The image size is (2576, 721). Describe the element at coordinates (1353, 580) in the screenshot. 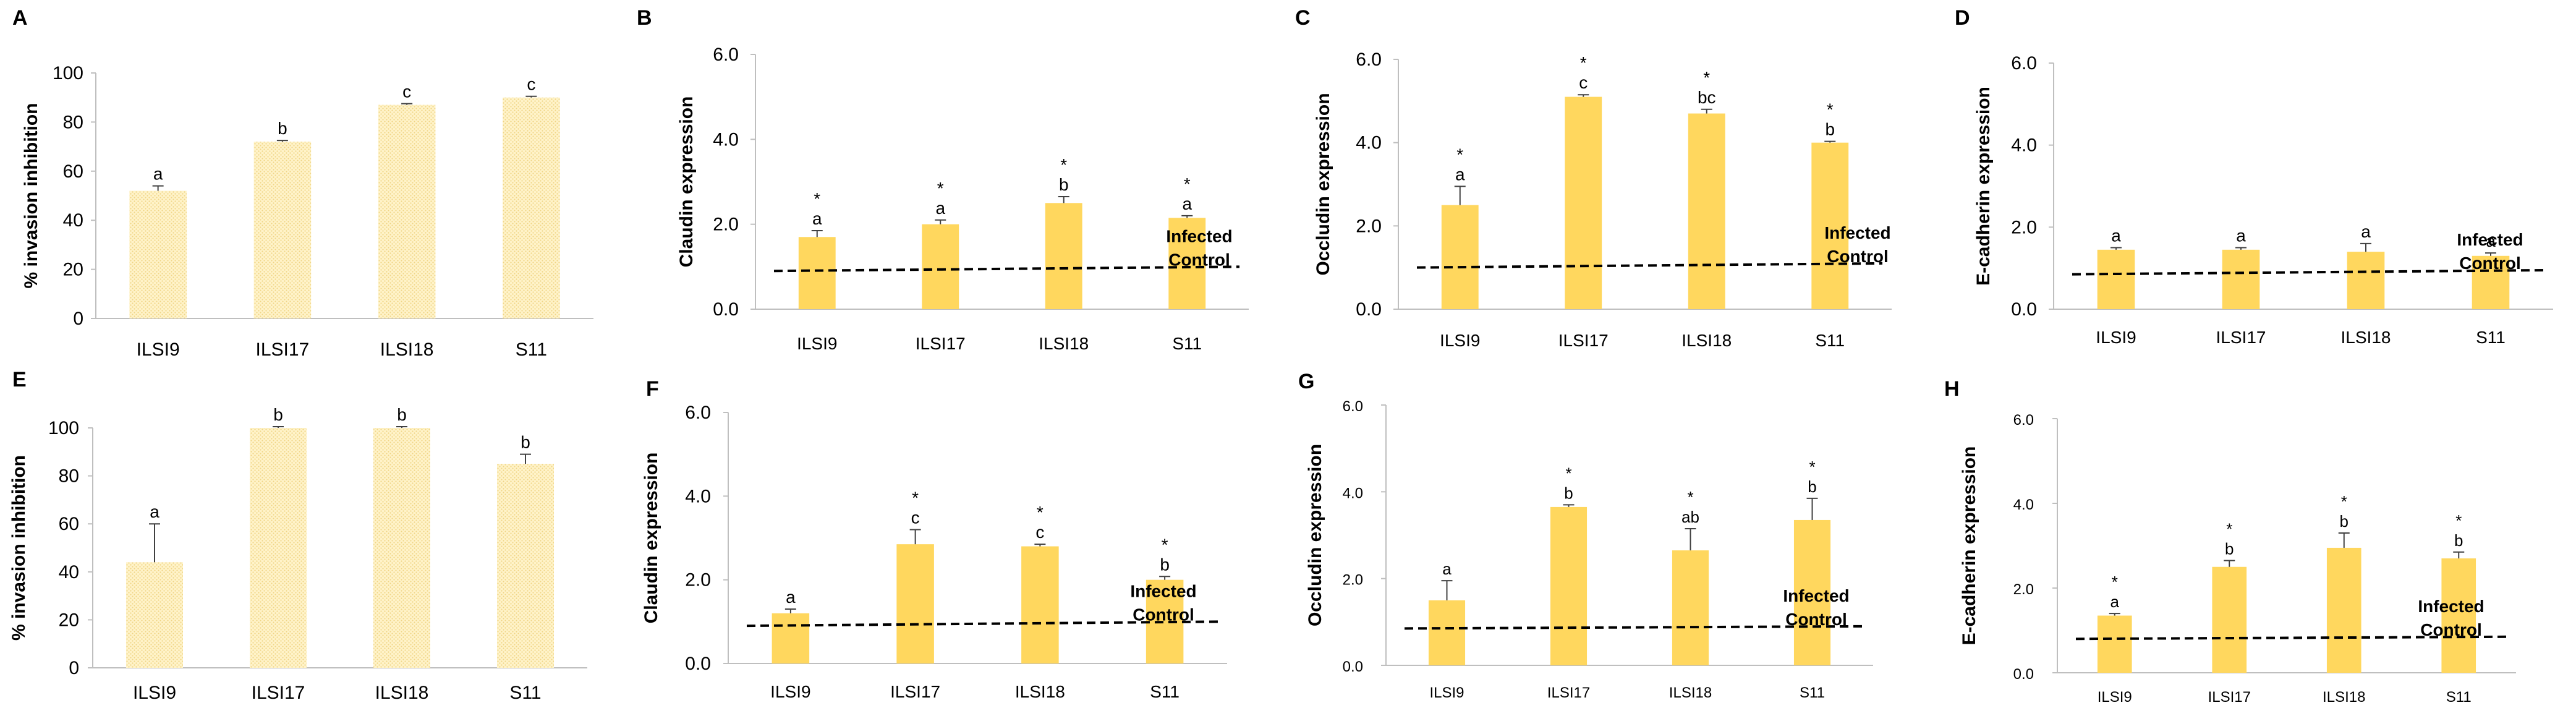

I see `panel-g-ytick-label: 2.0` at that location.